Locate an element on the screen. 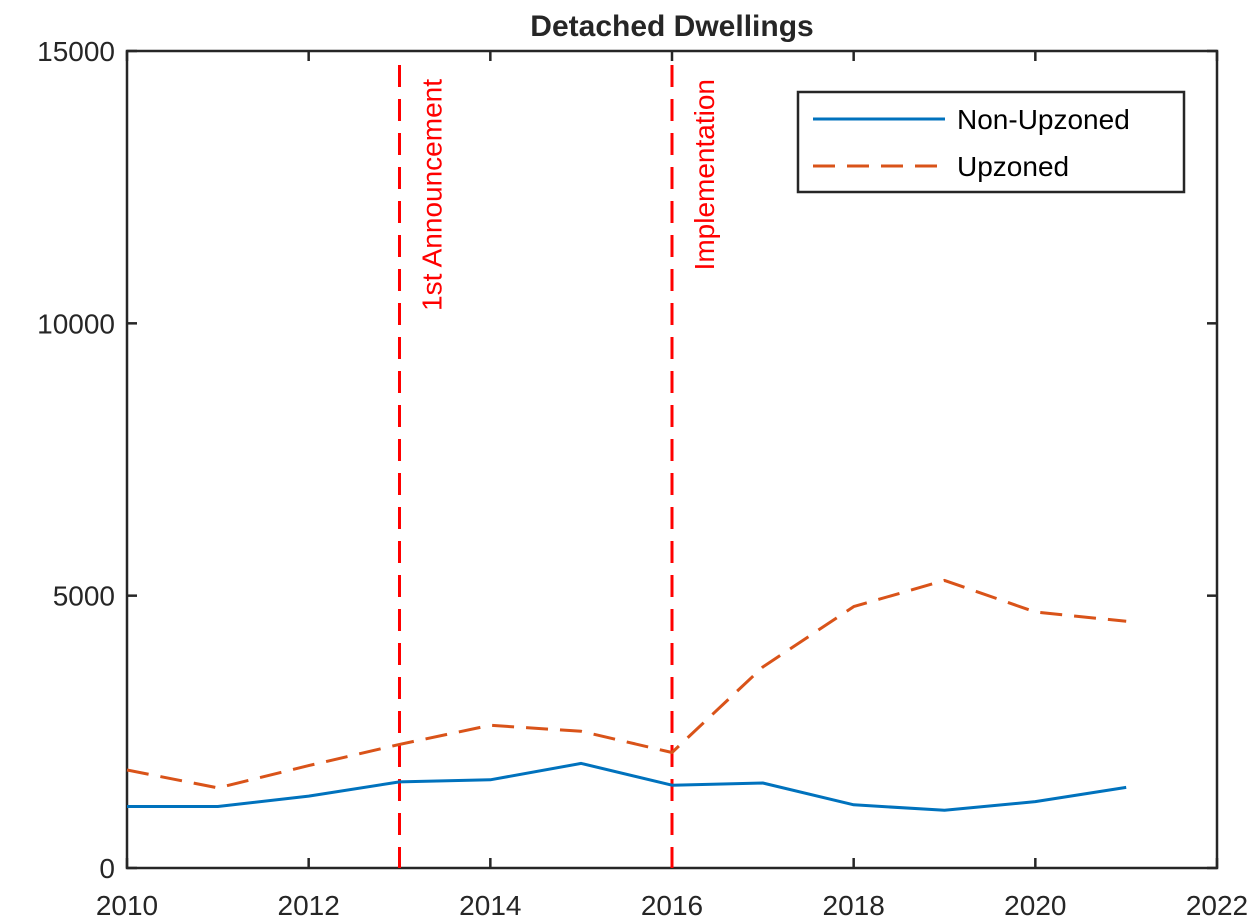  y-tick-label: 10000 is located at coordinates (76, 323).